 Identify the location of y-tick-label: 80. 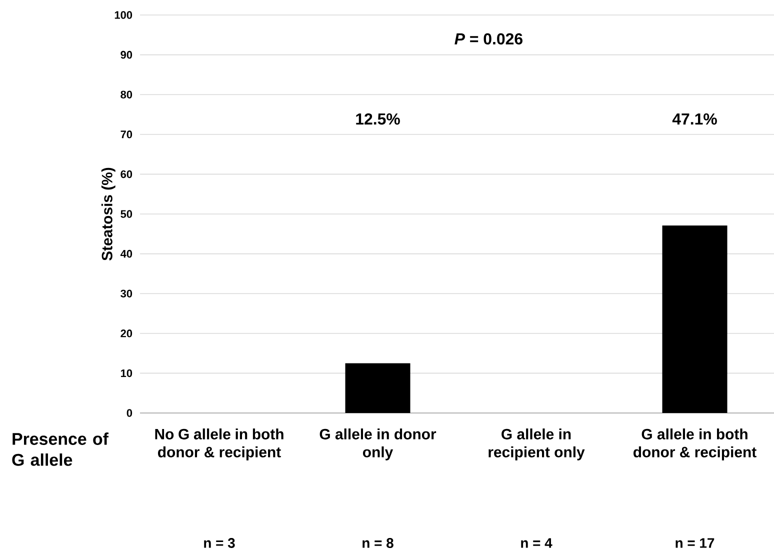
(126, 94).